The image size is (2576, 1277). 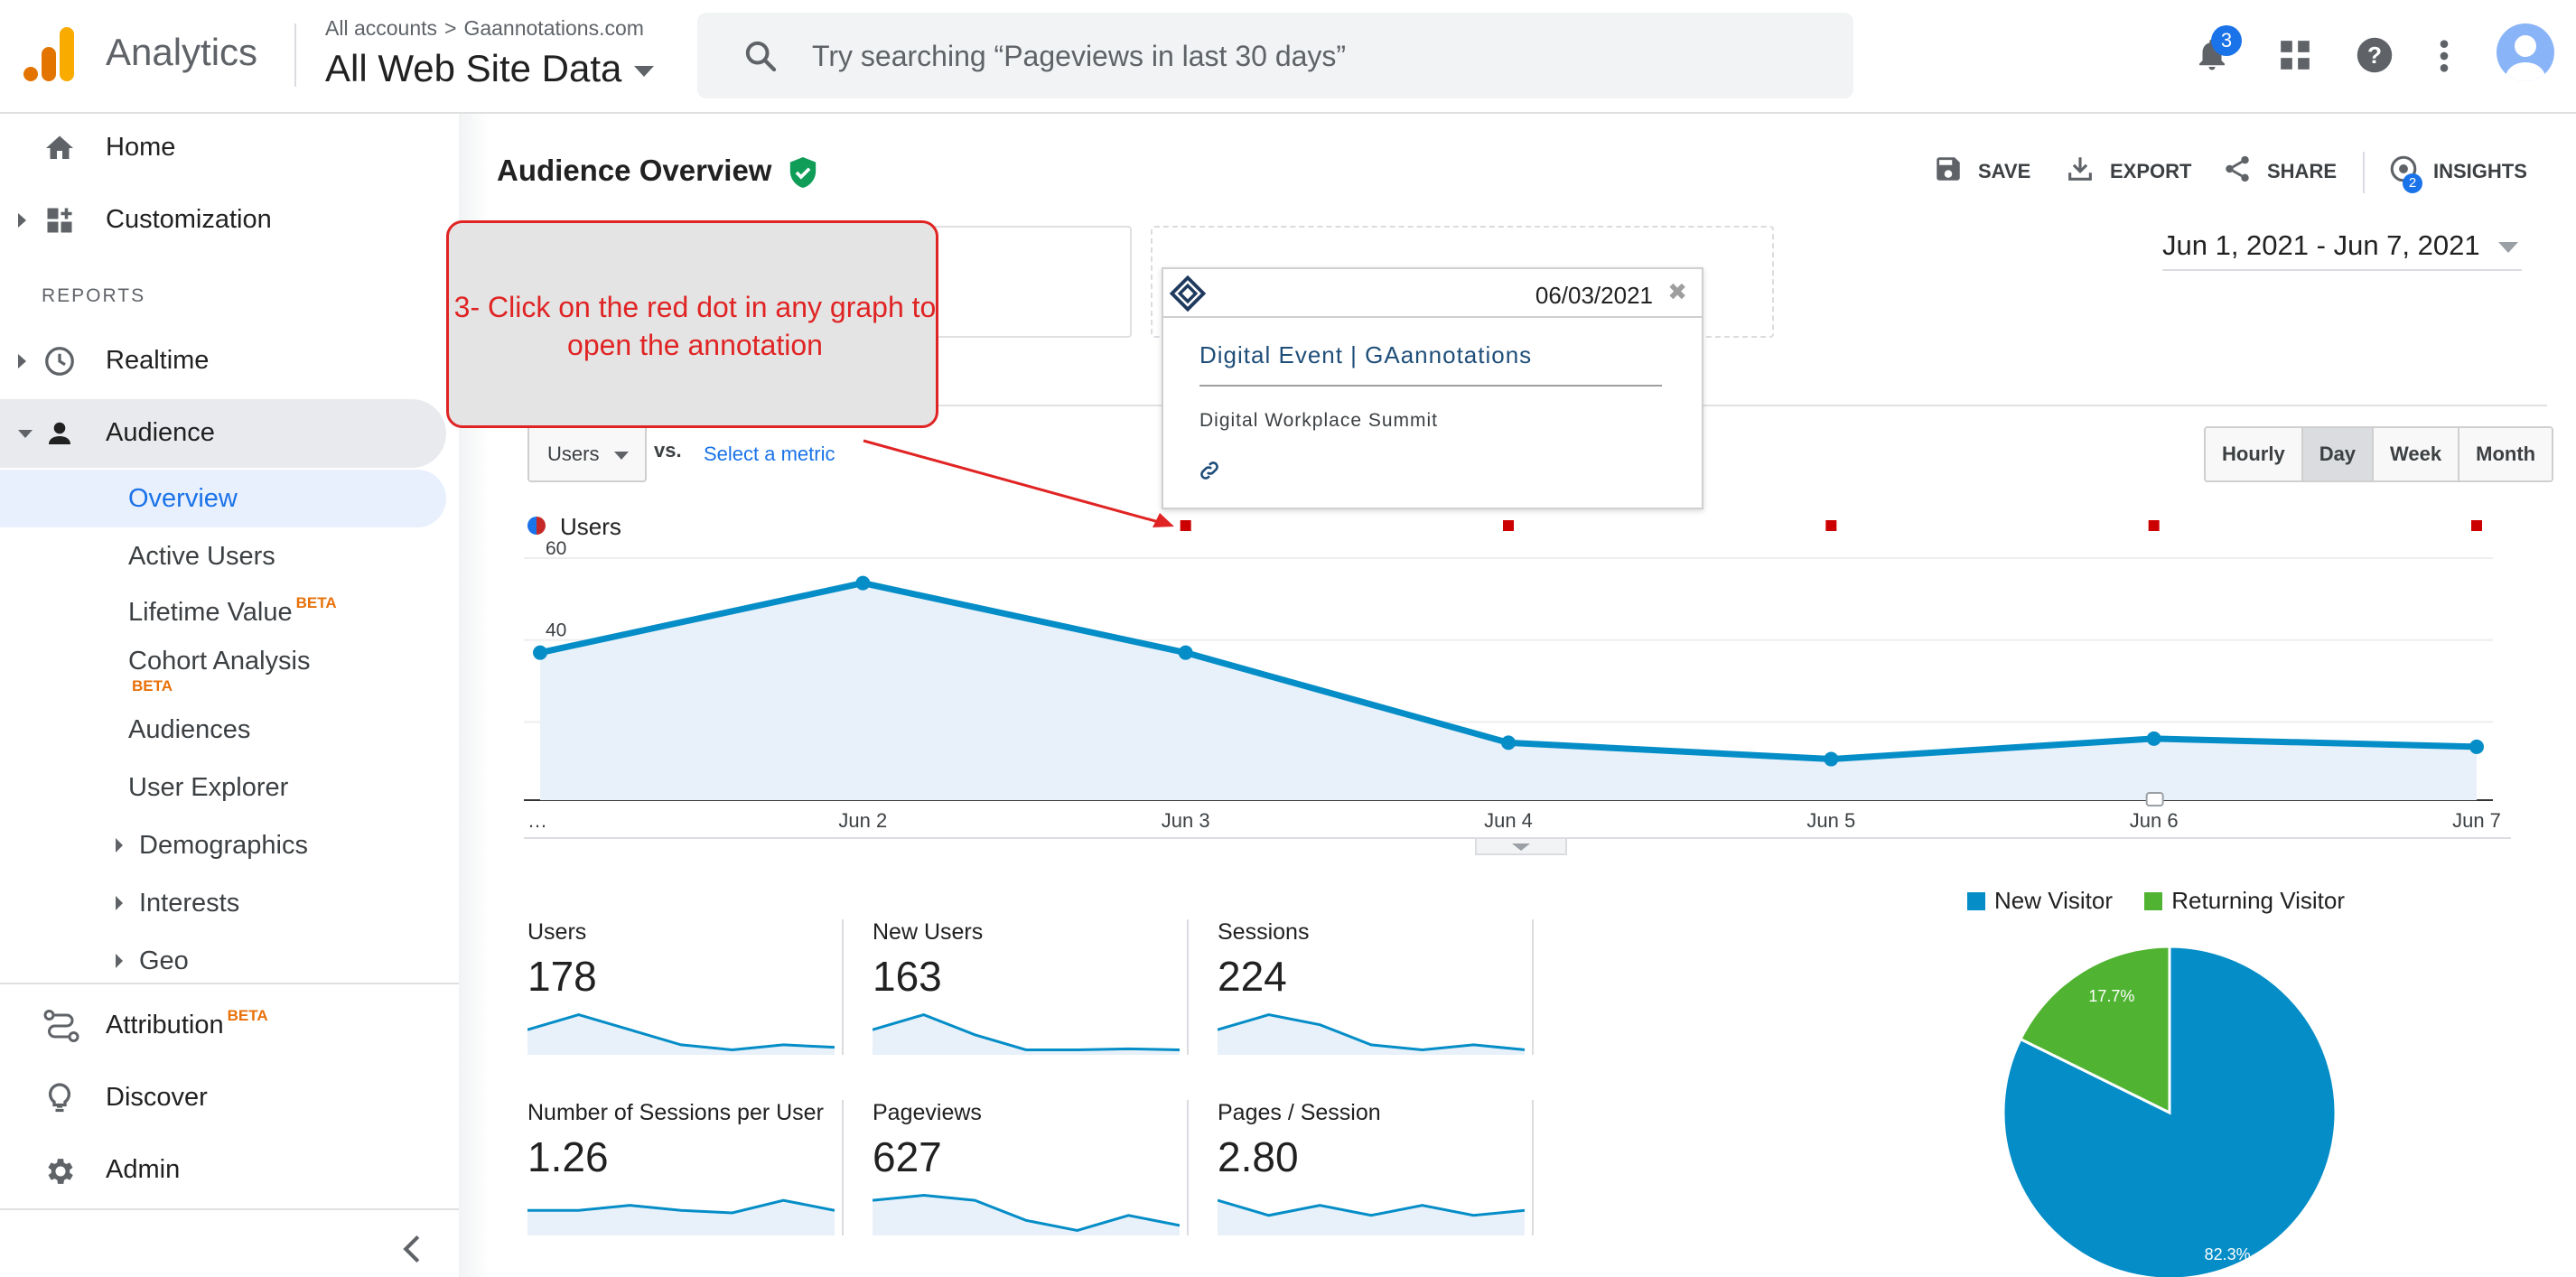 I want to click on series-area, so click(x=1508, y=692).